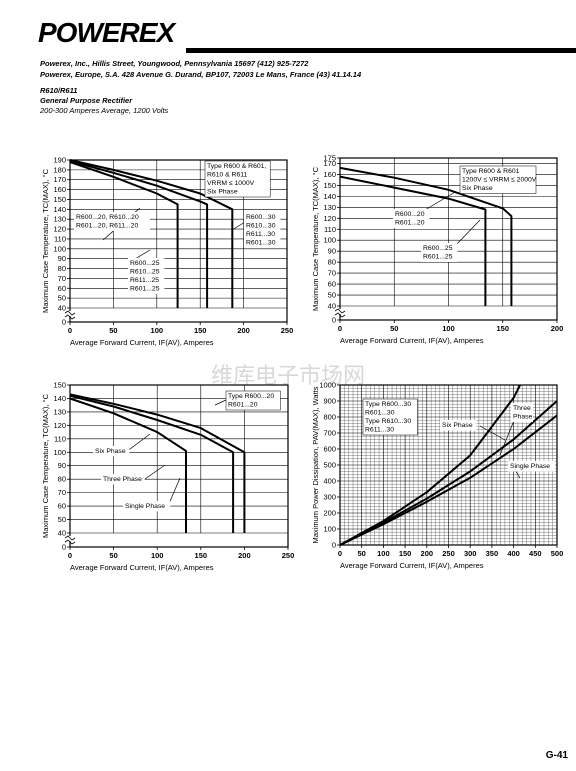 The image size is (576, 771). What do you see at coordinates (329, 174) in the screenshot?
I see `y-tick-label: 160` at bounding box center [329, 174].